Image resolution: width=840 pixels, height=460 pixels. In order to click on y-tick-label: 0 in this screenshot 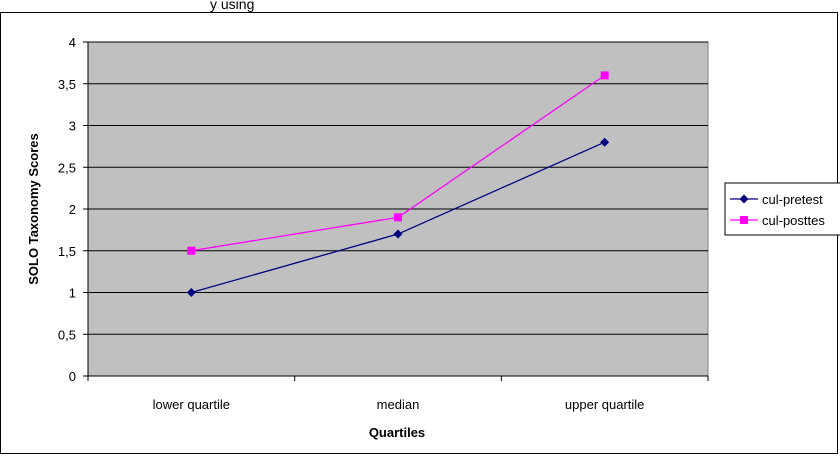, I will do `click(72, 376)`.